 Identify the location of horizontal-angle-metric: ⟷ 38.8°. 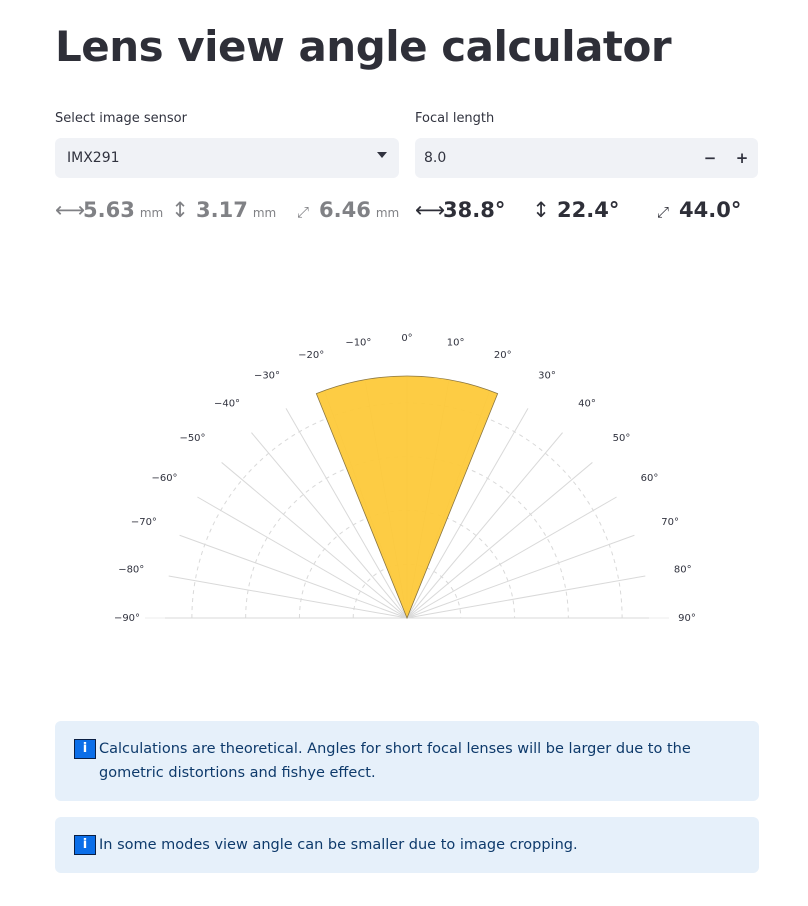
(460, 214).